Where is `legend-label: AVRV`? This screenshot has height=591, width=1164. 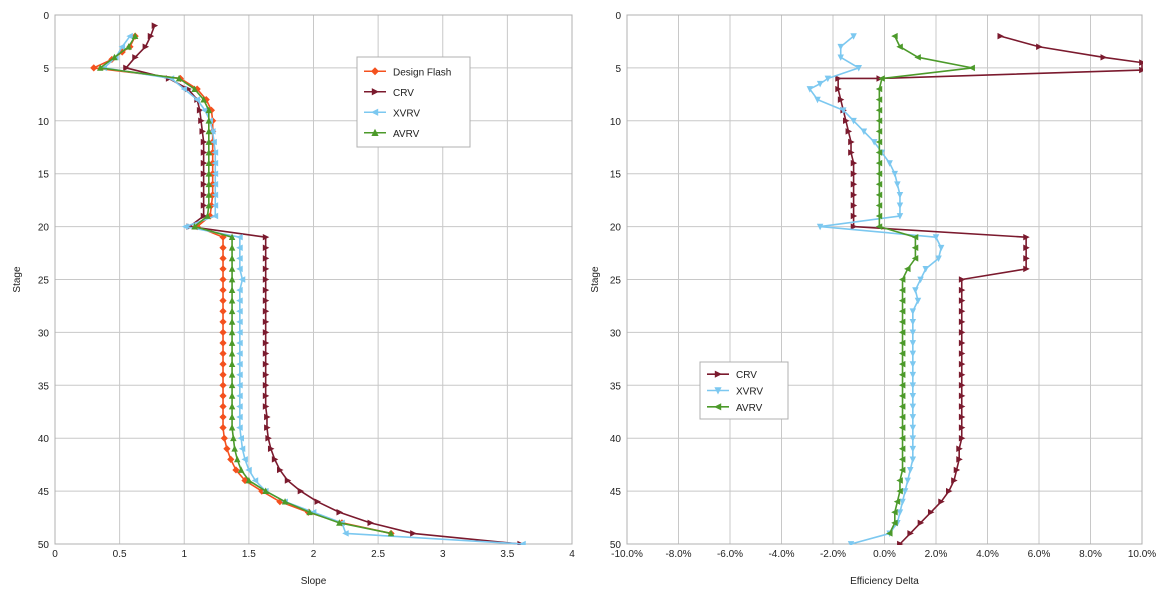
legend-label: AVRV is located at coordinates (406, 134).